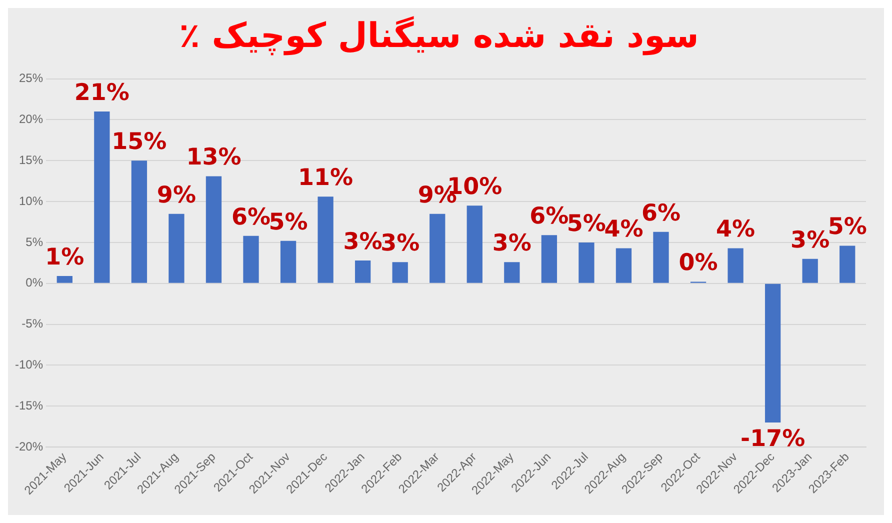 The image size is (892, 523). Describe the element at coordinates (326, 178) in the screenshot. I see `data-label: 11%` at that location.